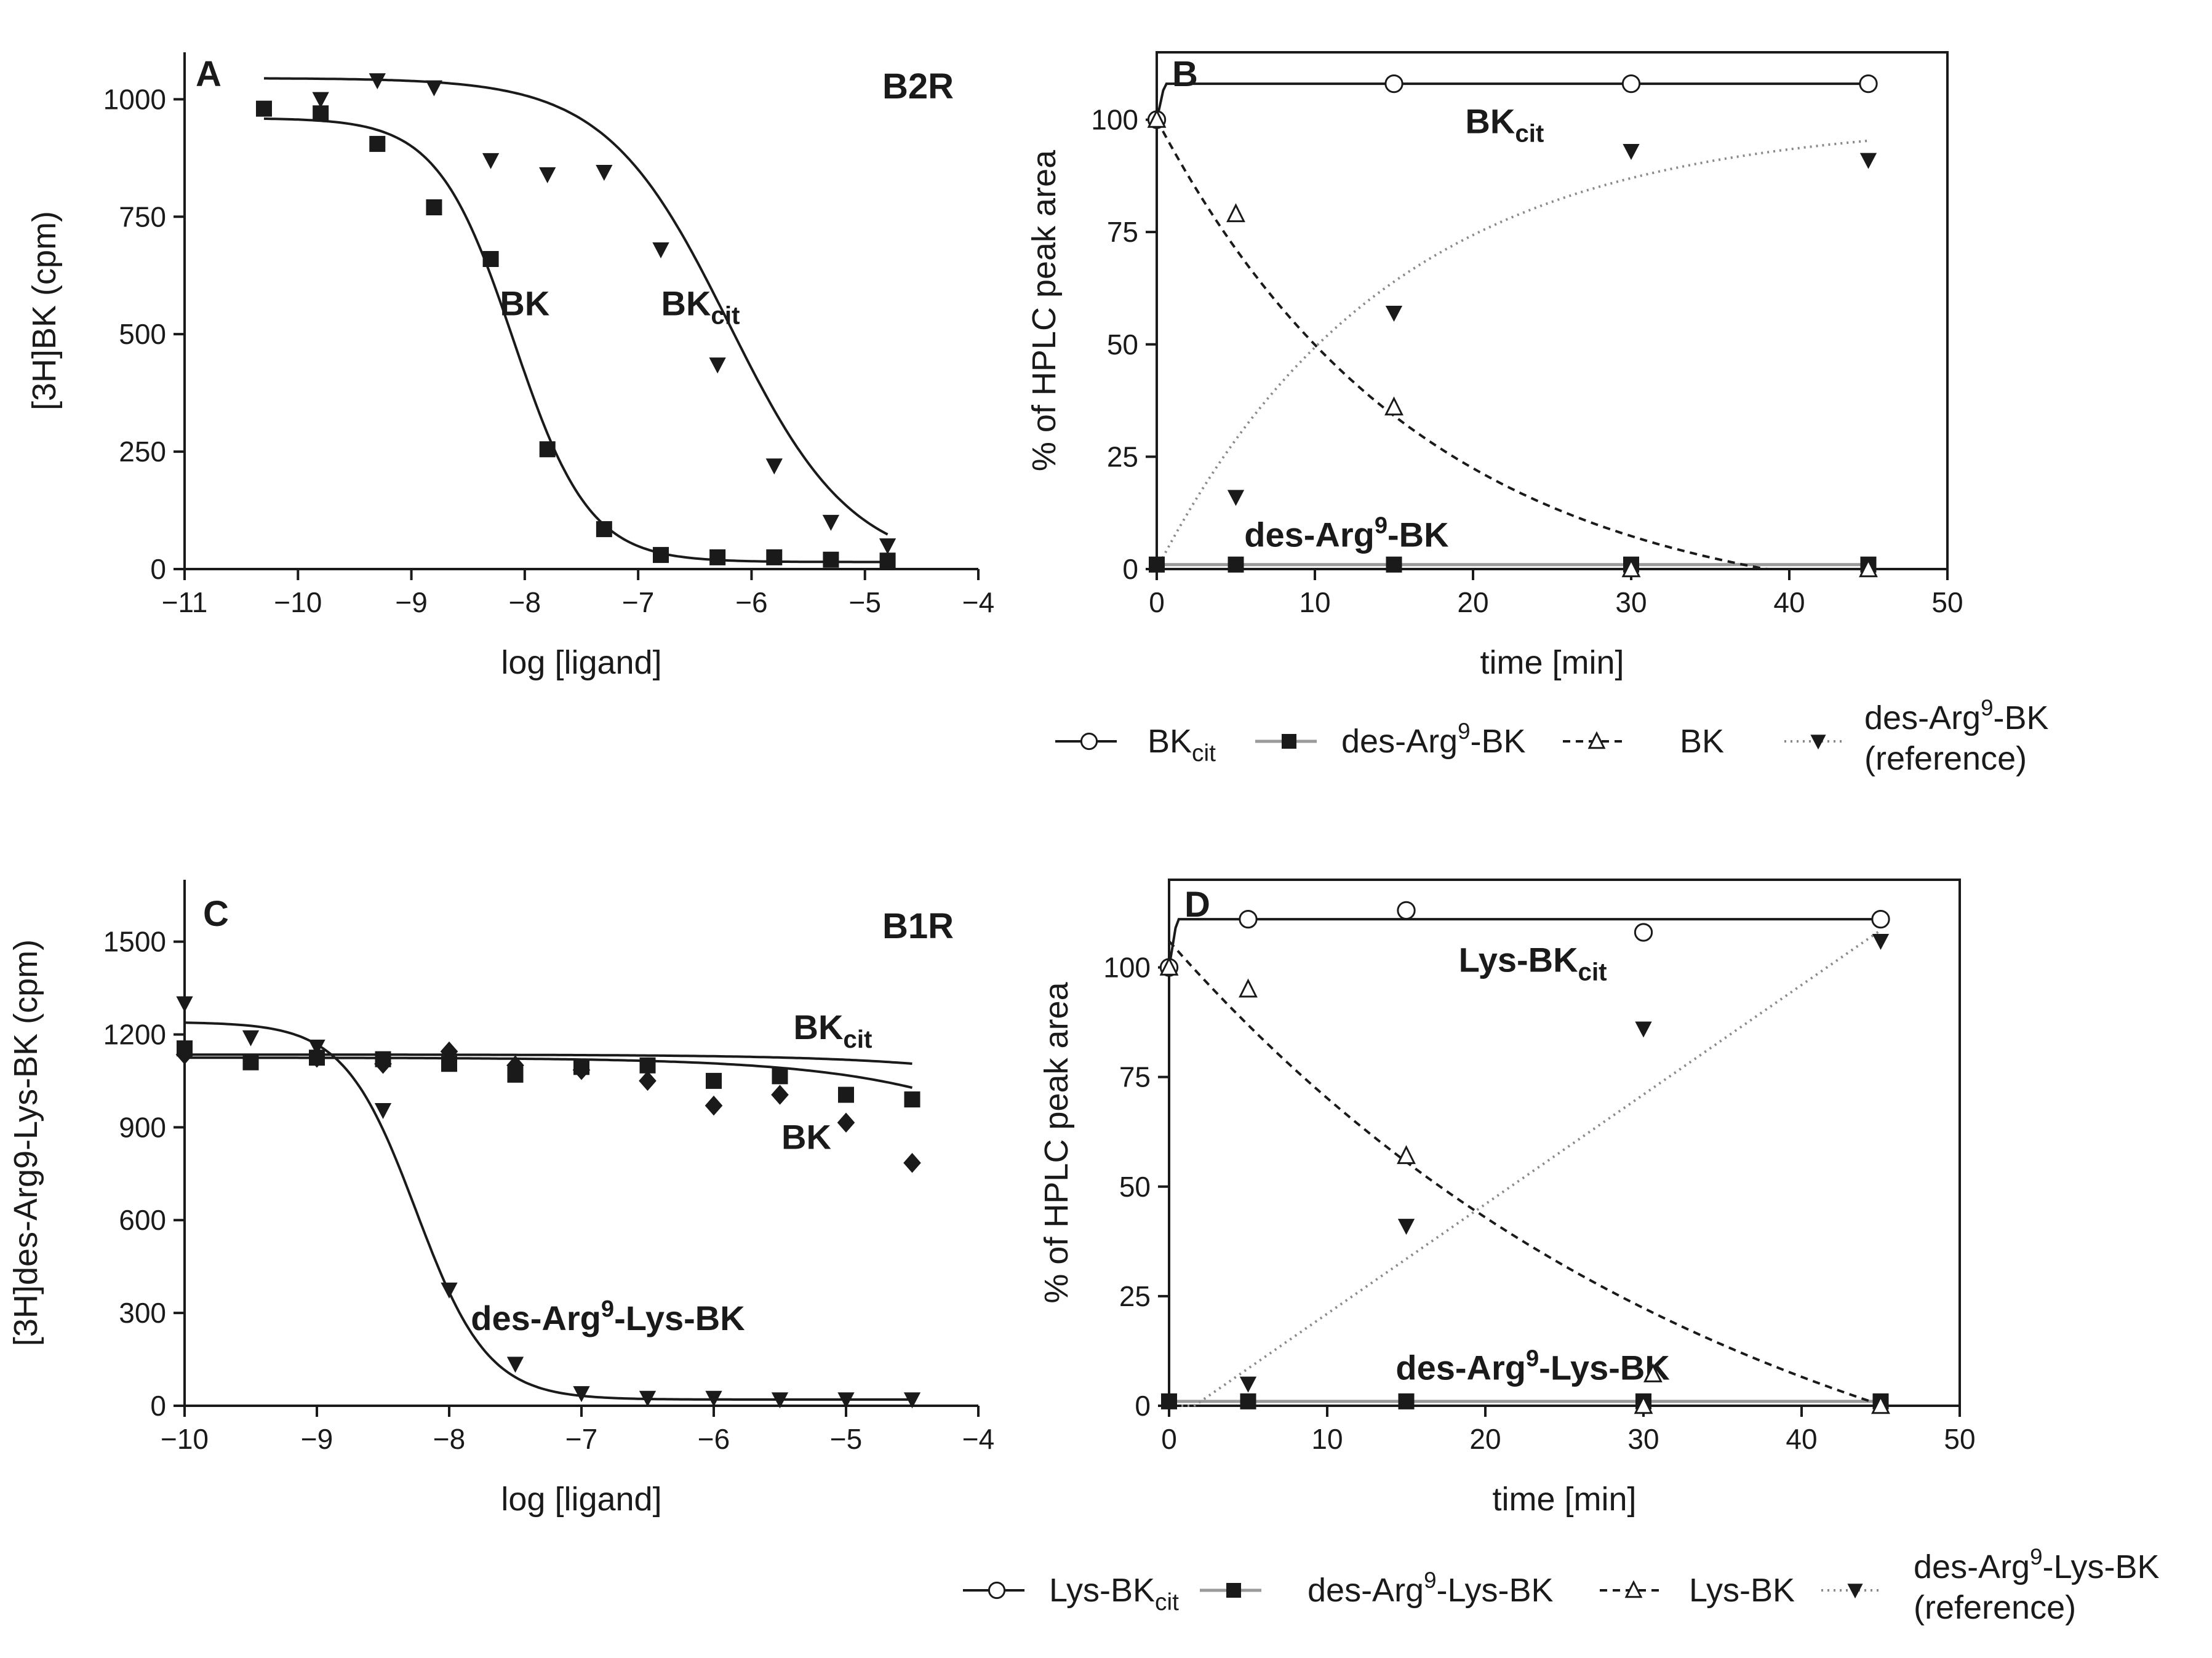  Describe the element at coordinates (1525, 1173) in the screenshot. I see `fit-curve-lys-bk` at that location.